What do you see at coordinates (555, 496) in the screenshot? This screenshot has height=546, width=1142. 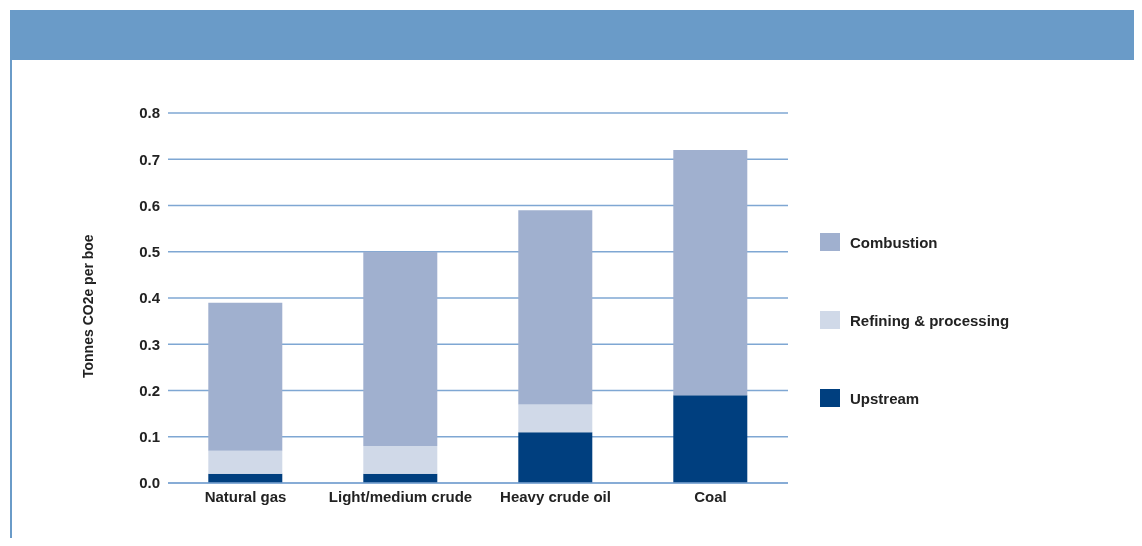 I see `x-tick-label: Heavy crude oil` at bounding box center [555, 496].